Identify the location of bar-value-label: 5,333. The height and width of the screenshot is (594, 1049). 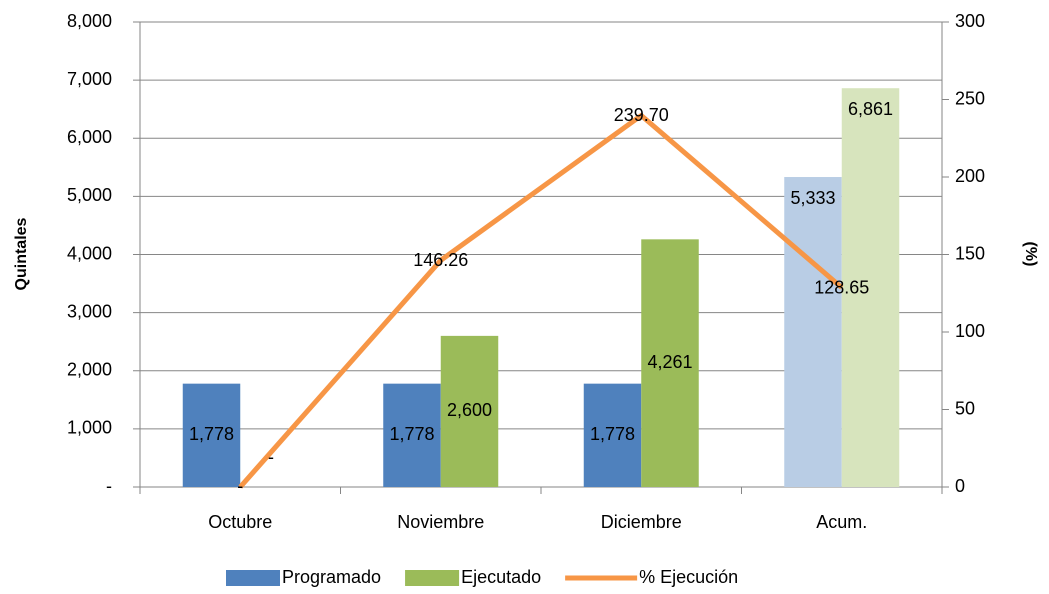
(812, 198).